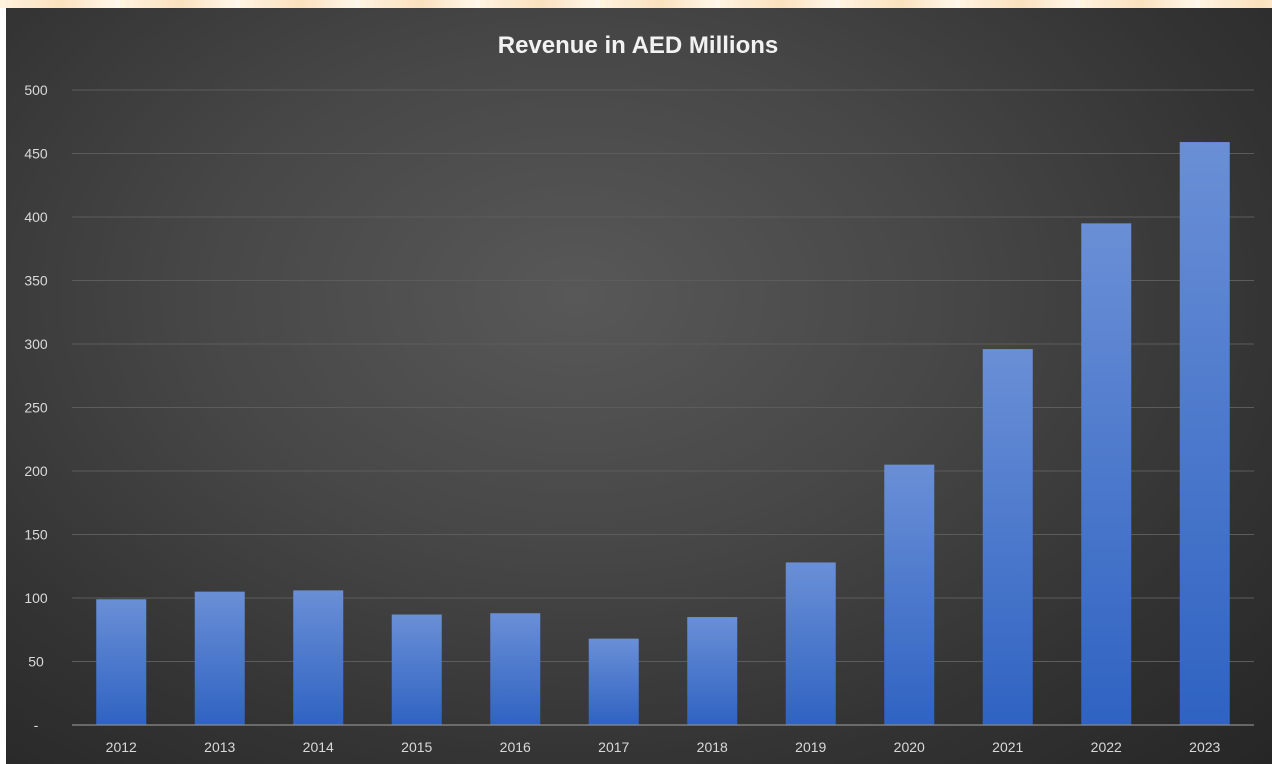  I want to click on bar-2023, so click(1204, 433).